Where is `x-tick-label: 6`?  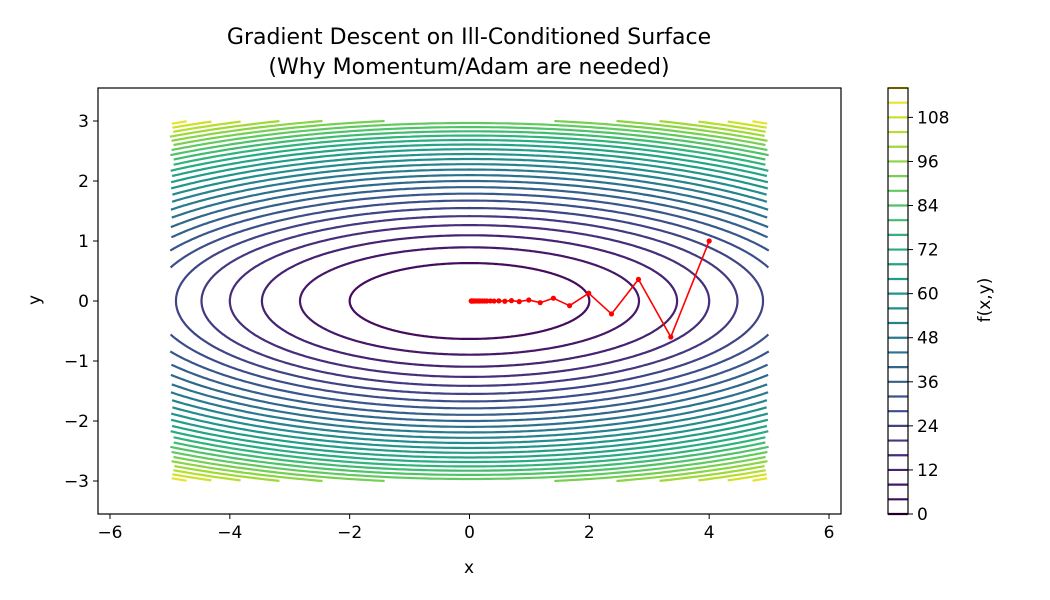
x-tick-label: 6 is located at coordinates (829, 533).